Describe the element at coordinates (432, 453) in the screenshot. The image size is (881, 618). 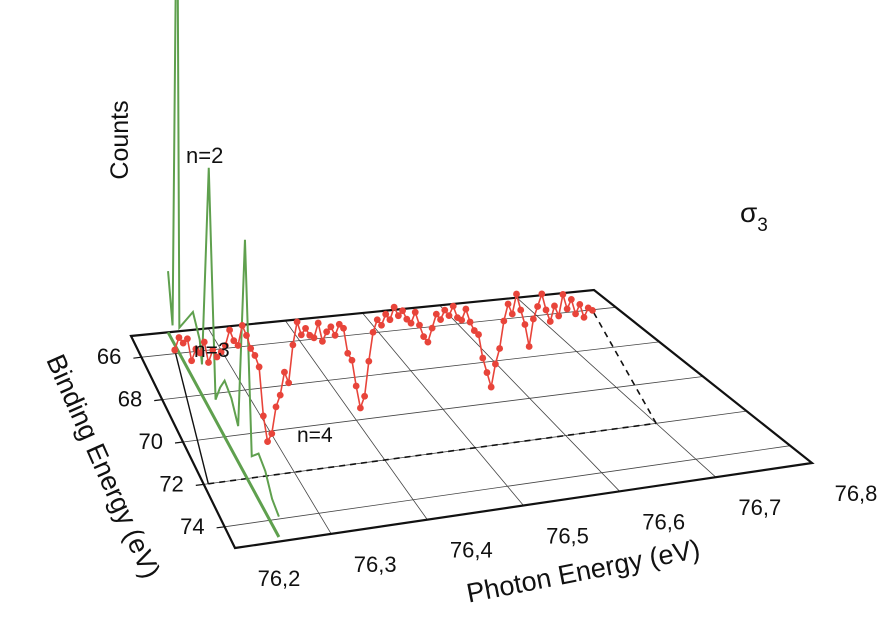
I see `dashed-baseline` at that location.